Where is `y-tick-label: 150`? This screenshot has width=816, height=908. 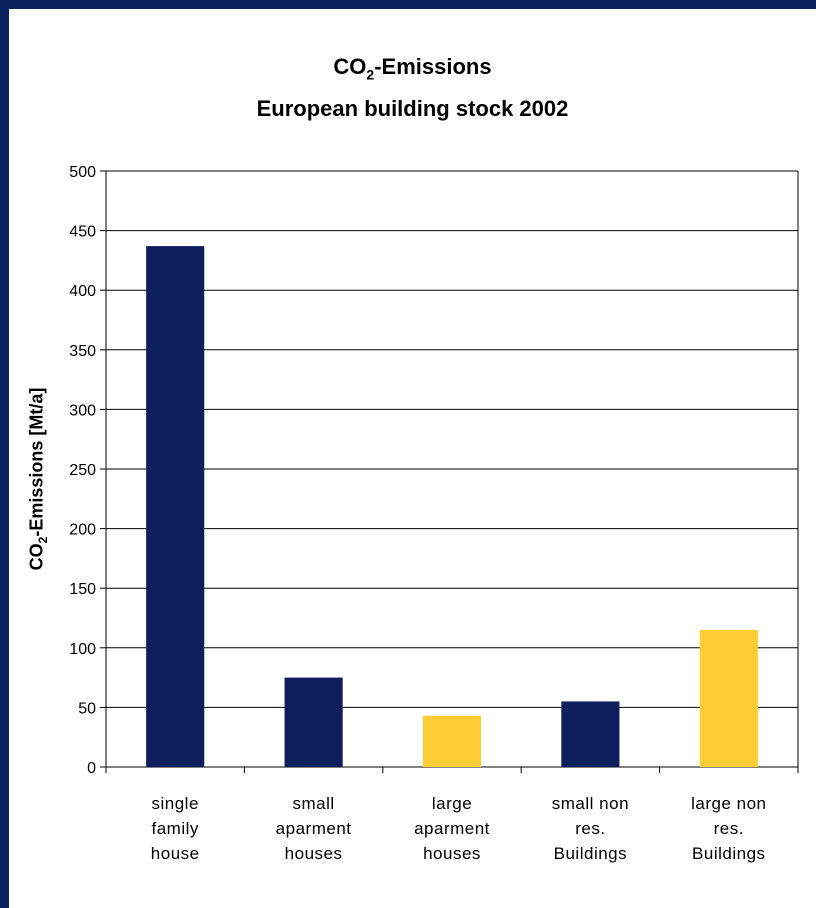 y-tick-label: 150 is located at coordinates (82, 589).